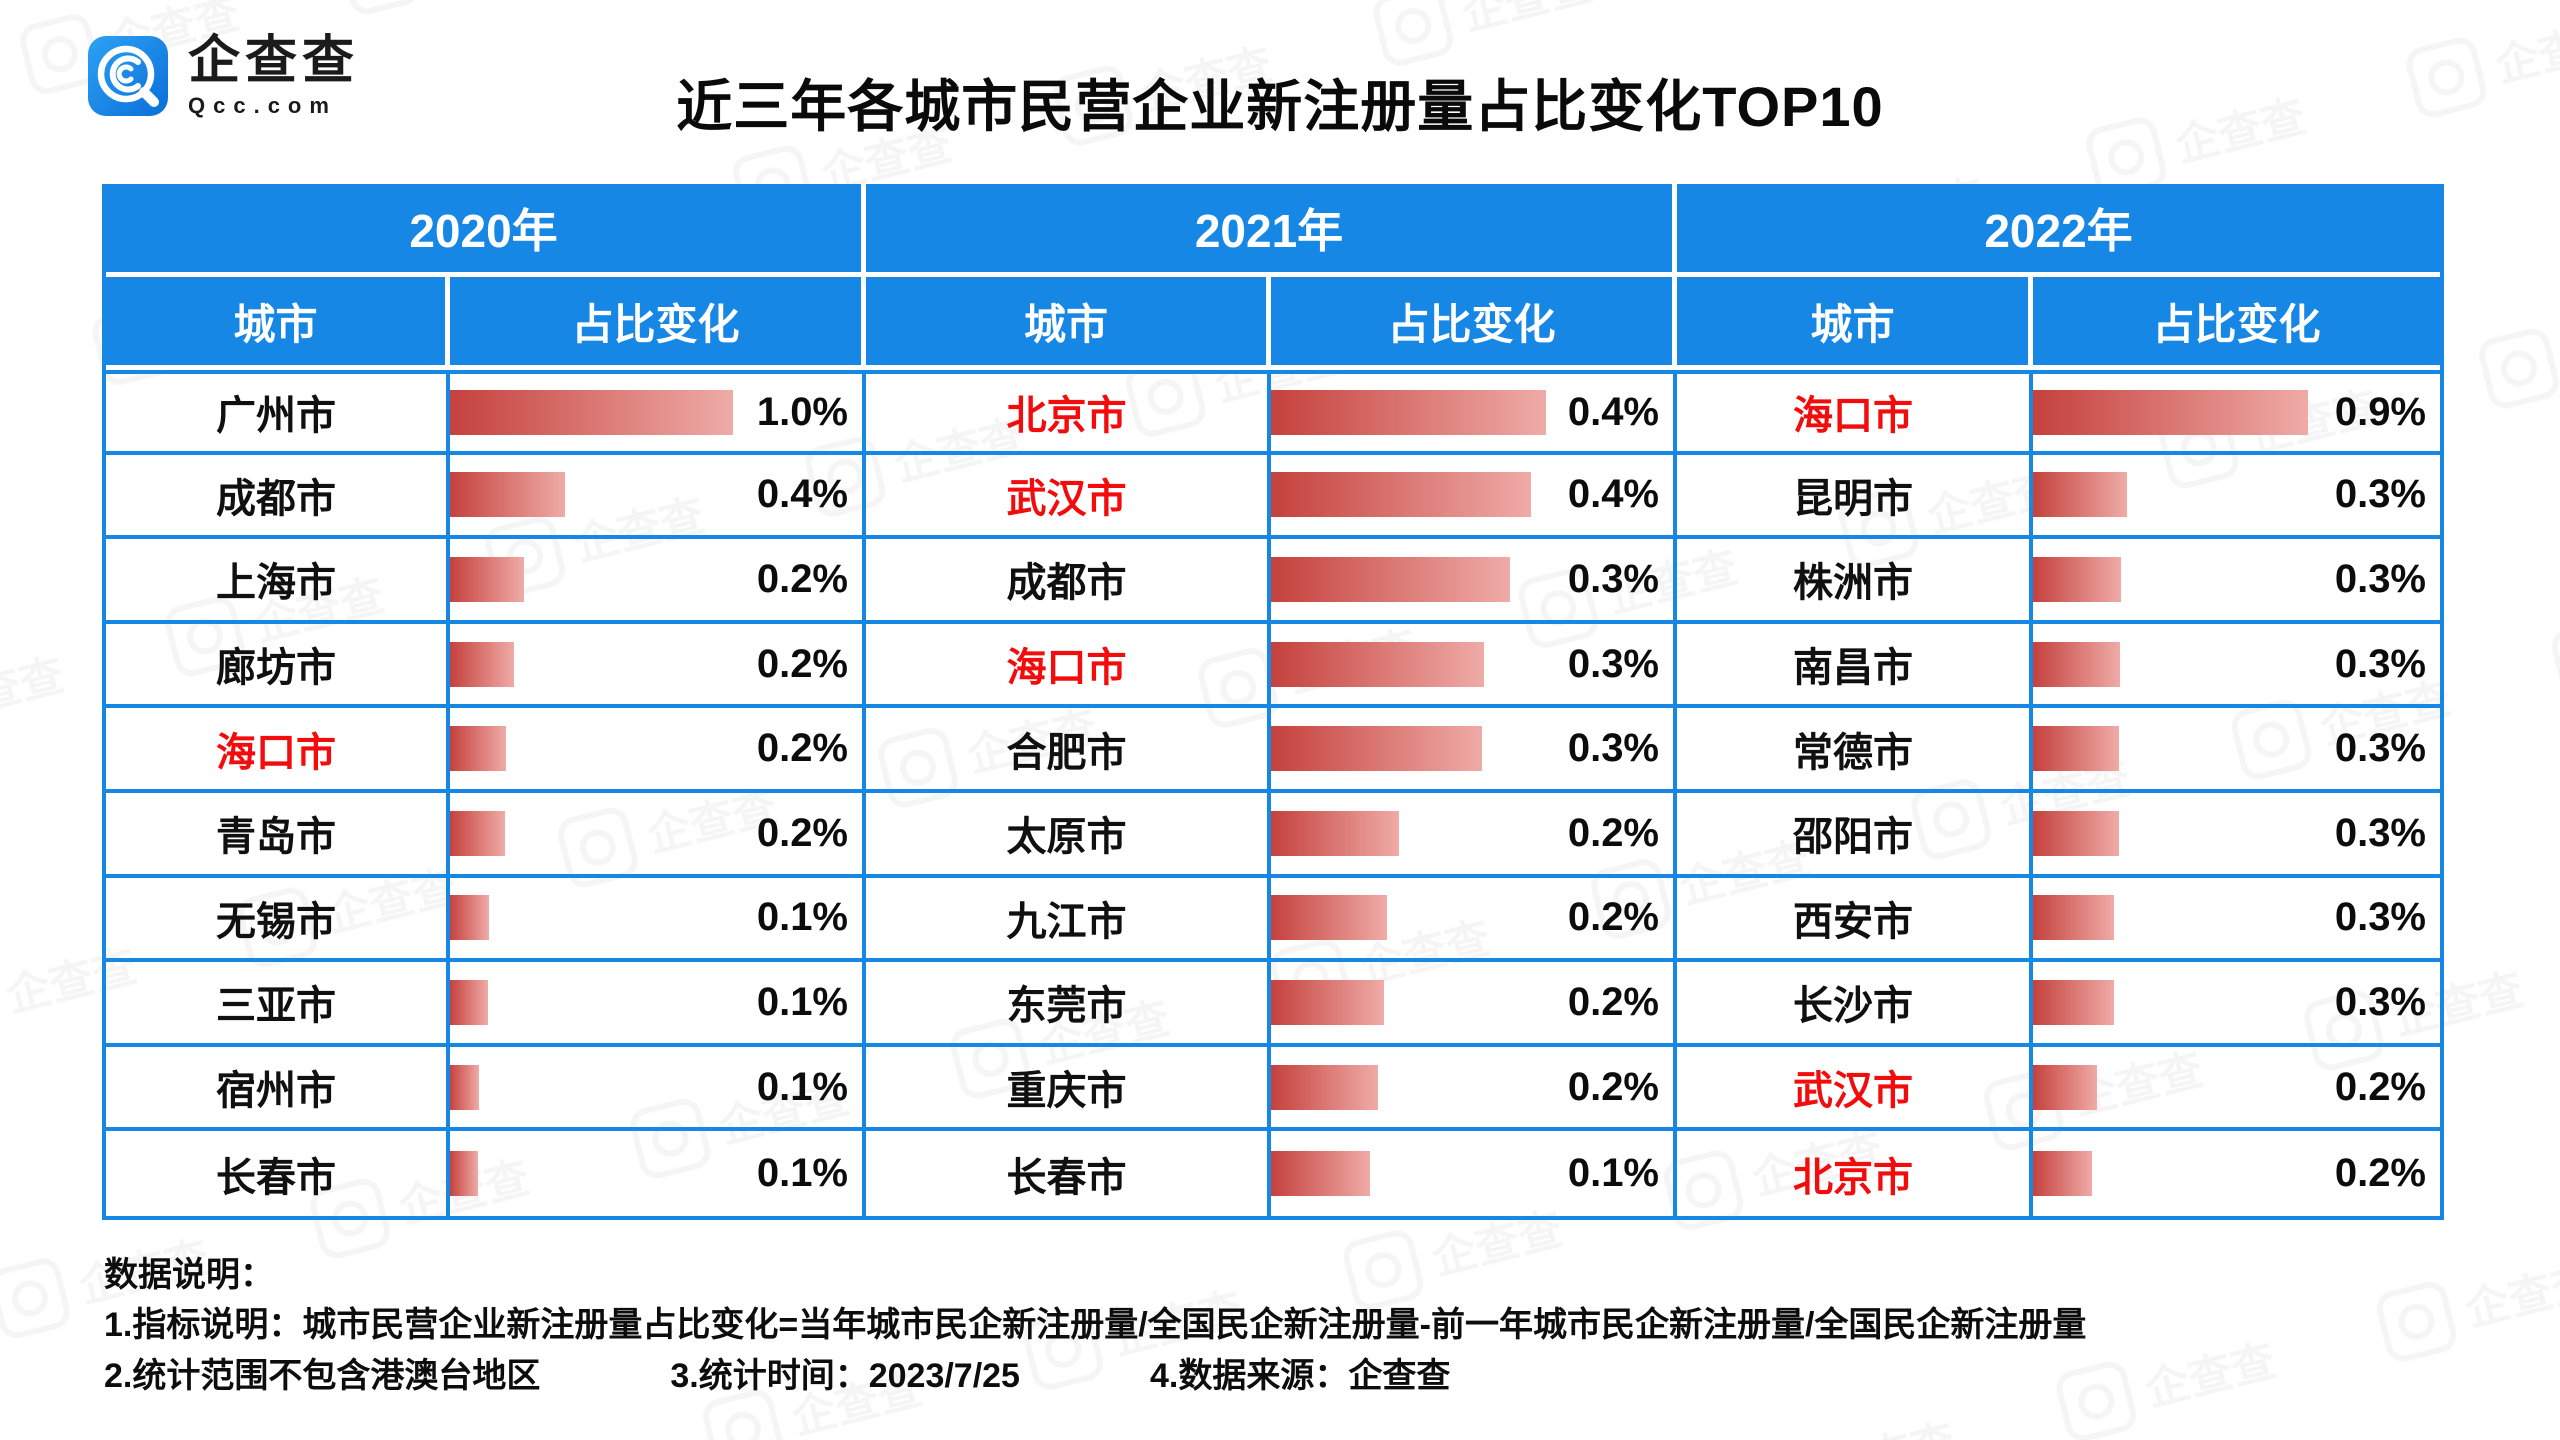 Image resolution: width=2560 pixels, height=1440 pixels. Describe the element at coordinates (322, 1375) in the screenshot. I see `note-scope: 2.统计范围不包含港澳台地区` at that location.